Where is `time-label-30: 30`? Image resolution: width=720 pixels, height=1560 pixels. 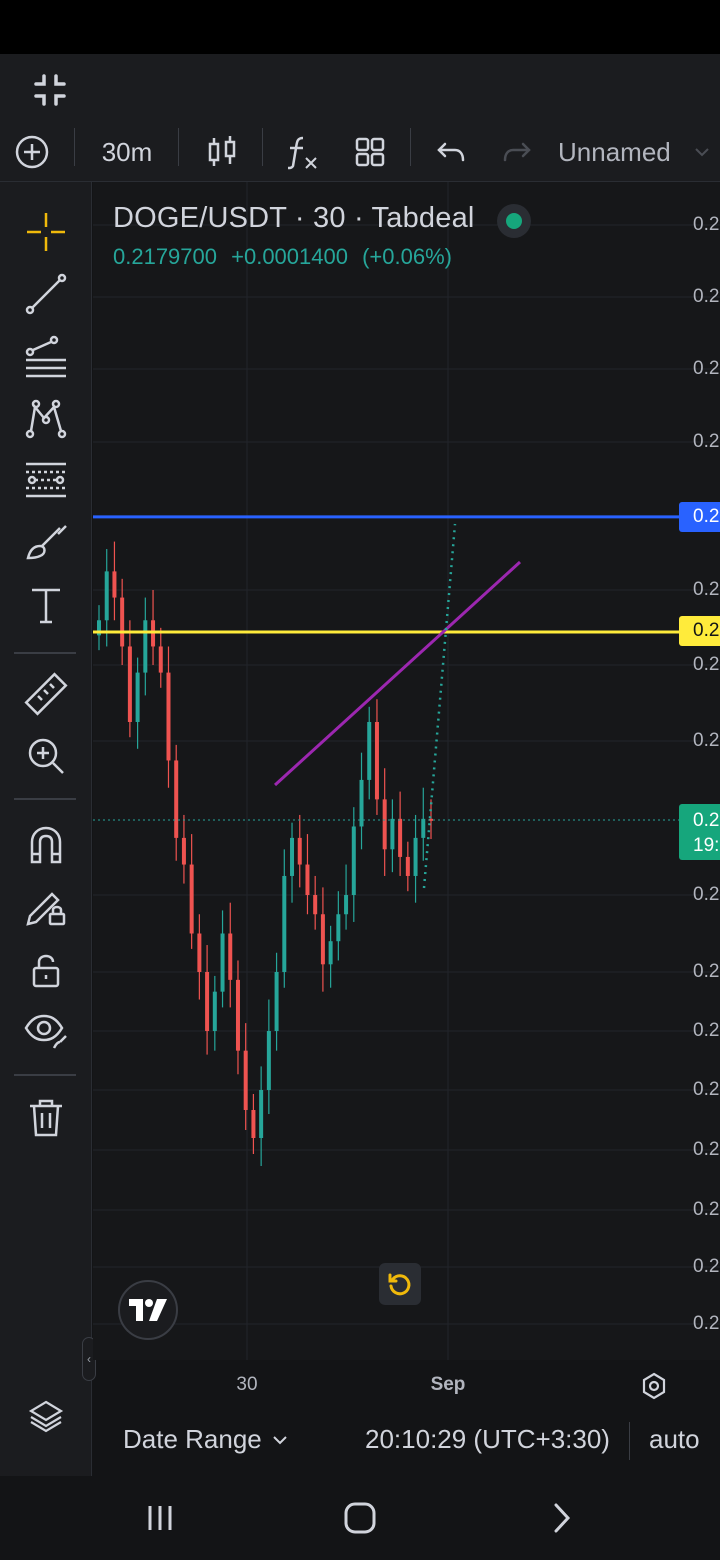 time-label-30: 30 is located at coordinates (247, 1384).